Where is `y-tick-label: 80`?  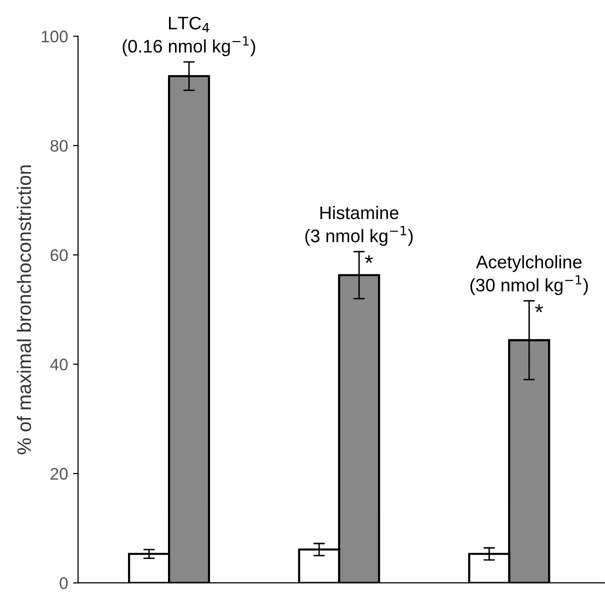 y-tick-label: 80 is located at coordinates (59, 146).